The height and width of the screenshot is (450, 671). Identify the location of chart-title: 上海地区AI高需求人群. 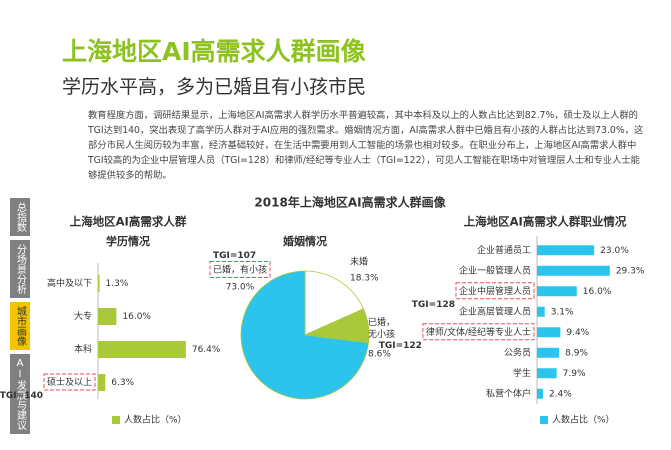
(128, 222).